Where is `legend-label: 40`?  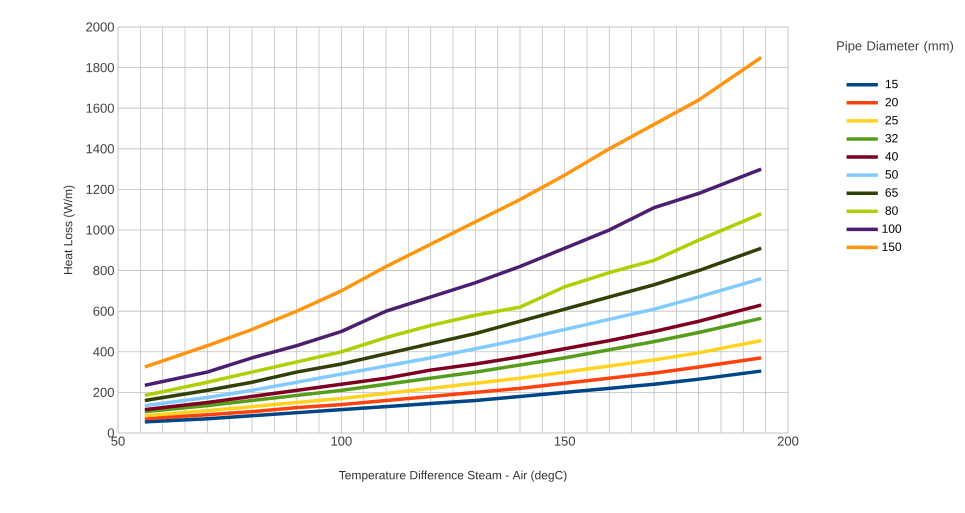 legend-label: 40 is located at coordinates (891, 156).